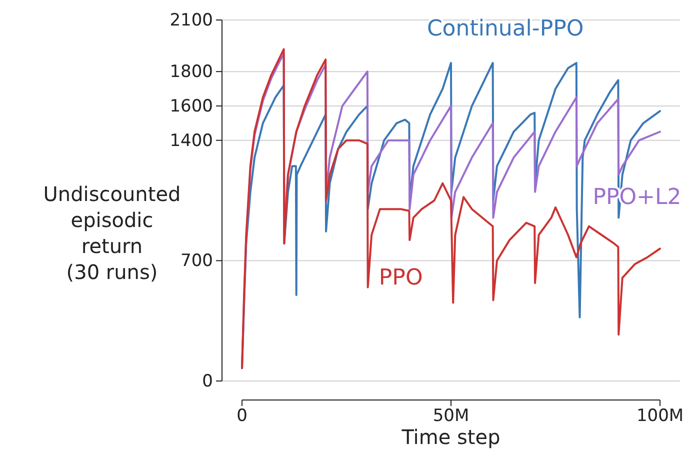  Describe the element at coordinates (191, 106) in the screenshot. I see `y-tick-label: 1600` at that location.